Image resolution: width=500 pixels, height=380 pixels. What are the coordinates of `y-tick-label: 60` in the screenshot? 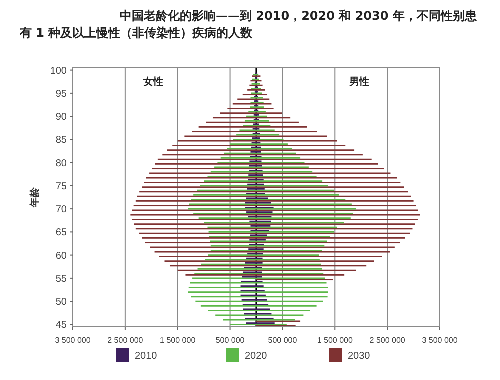 It's located at (62, 256).